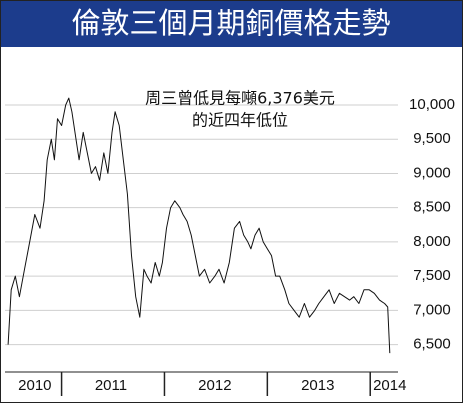 The height and width of the screenshot is (403, 463). Describe the element at coordinates (111, 385) in the screenshot. I see `x-tick-label: 2011` at that location.